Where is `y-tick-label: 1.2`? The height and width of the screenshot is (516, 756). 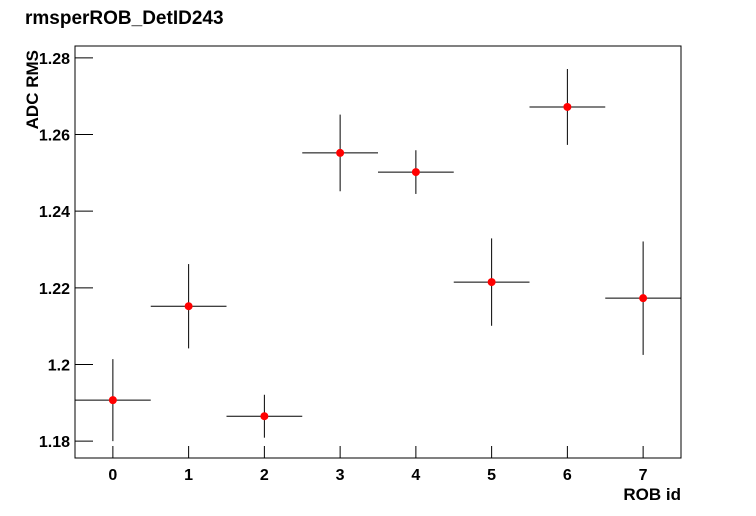 y-tick-label: 1.2 is located at coordinates (59, 365).